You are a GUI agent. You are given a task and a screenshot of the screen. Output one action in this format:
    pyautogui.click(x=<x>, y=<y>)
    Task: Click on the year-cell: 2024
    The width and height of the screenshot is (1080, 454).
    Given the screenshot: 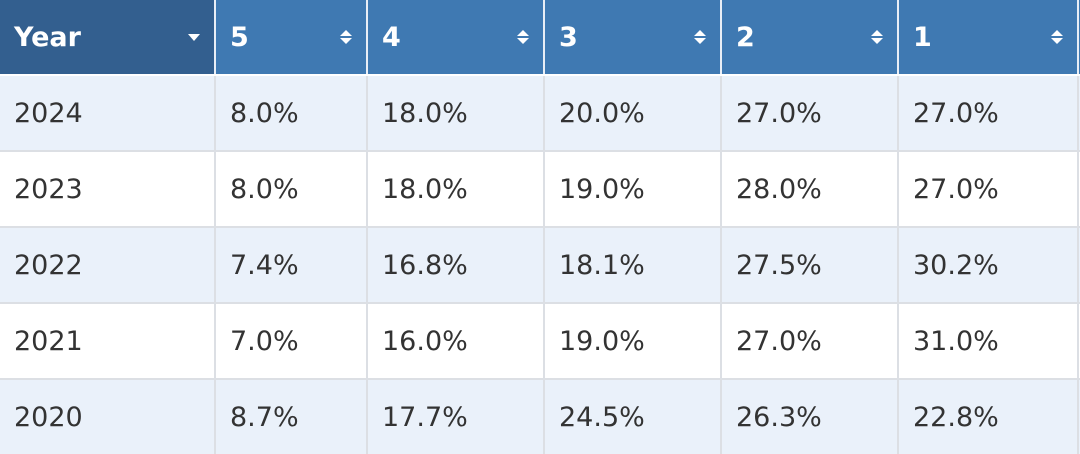 What is the action you would take?
    pyautogui.click(x=108, y=113)
    